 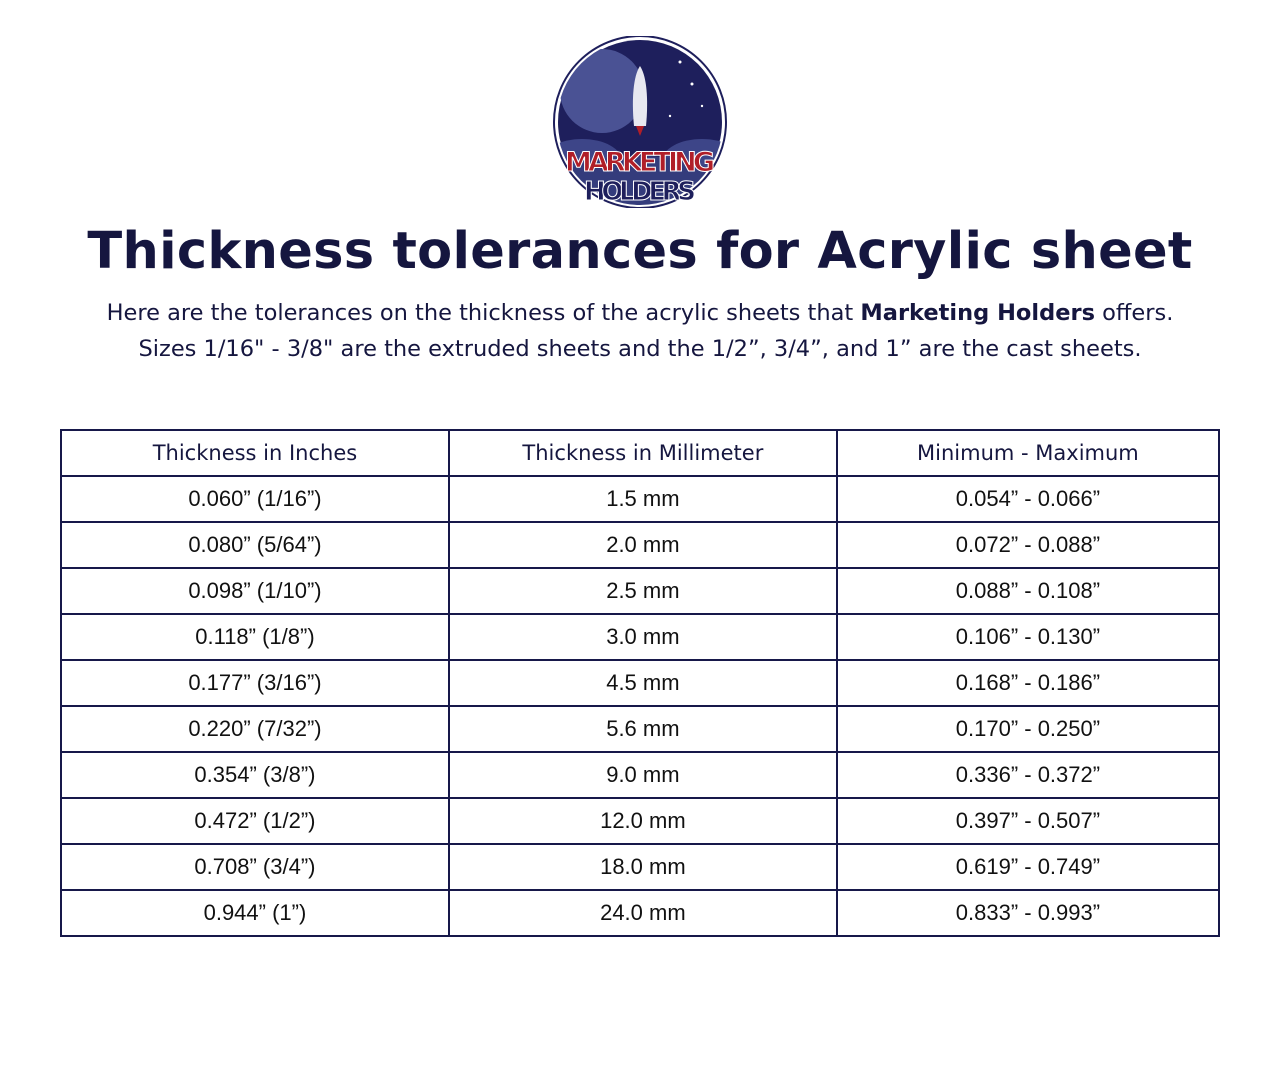 What do you see at coordinates (977, 313) in the screenshot?
I see `brand-name: Marketing Holders` at bounding box center [977, 313].